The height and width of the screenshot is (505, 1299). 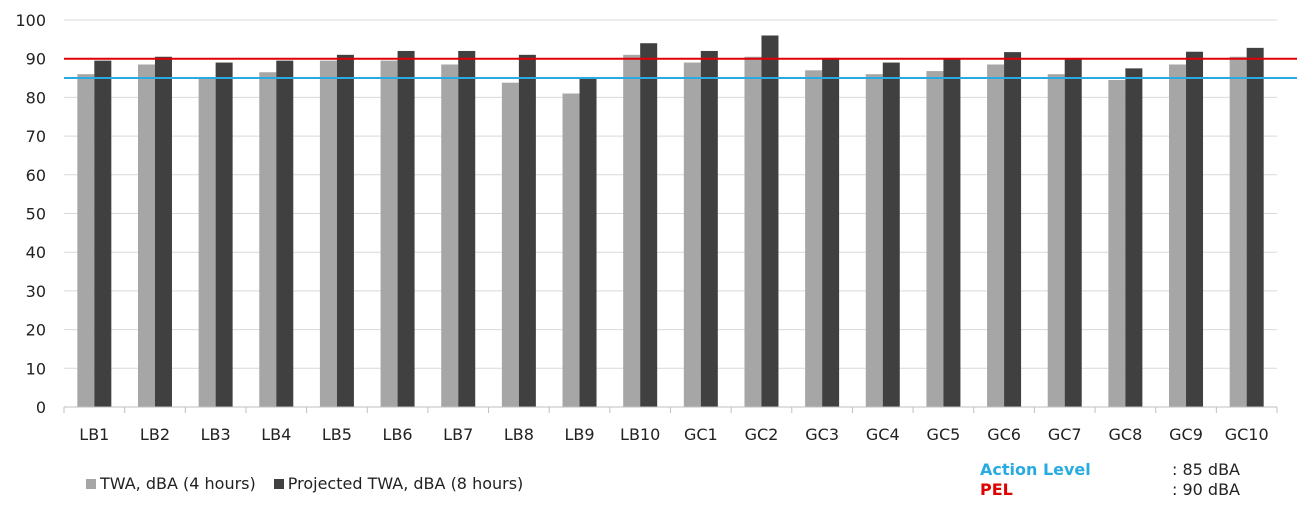 I want to click on x-tick-label: LB3, so click(x=216, y=434).